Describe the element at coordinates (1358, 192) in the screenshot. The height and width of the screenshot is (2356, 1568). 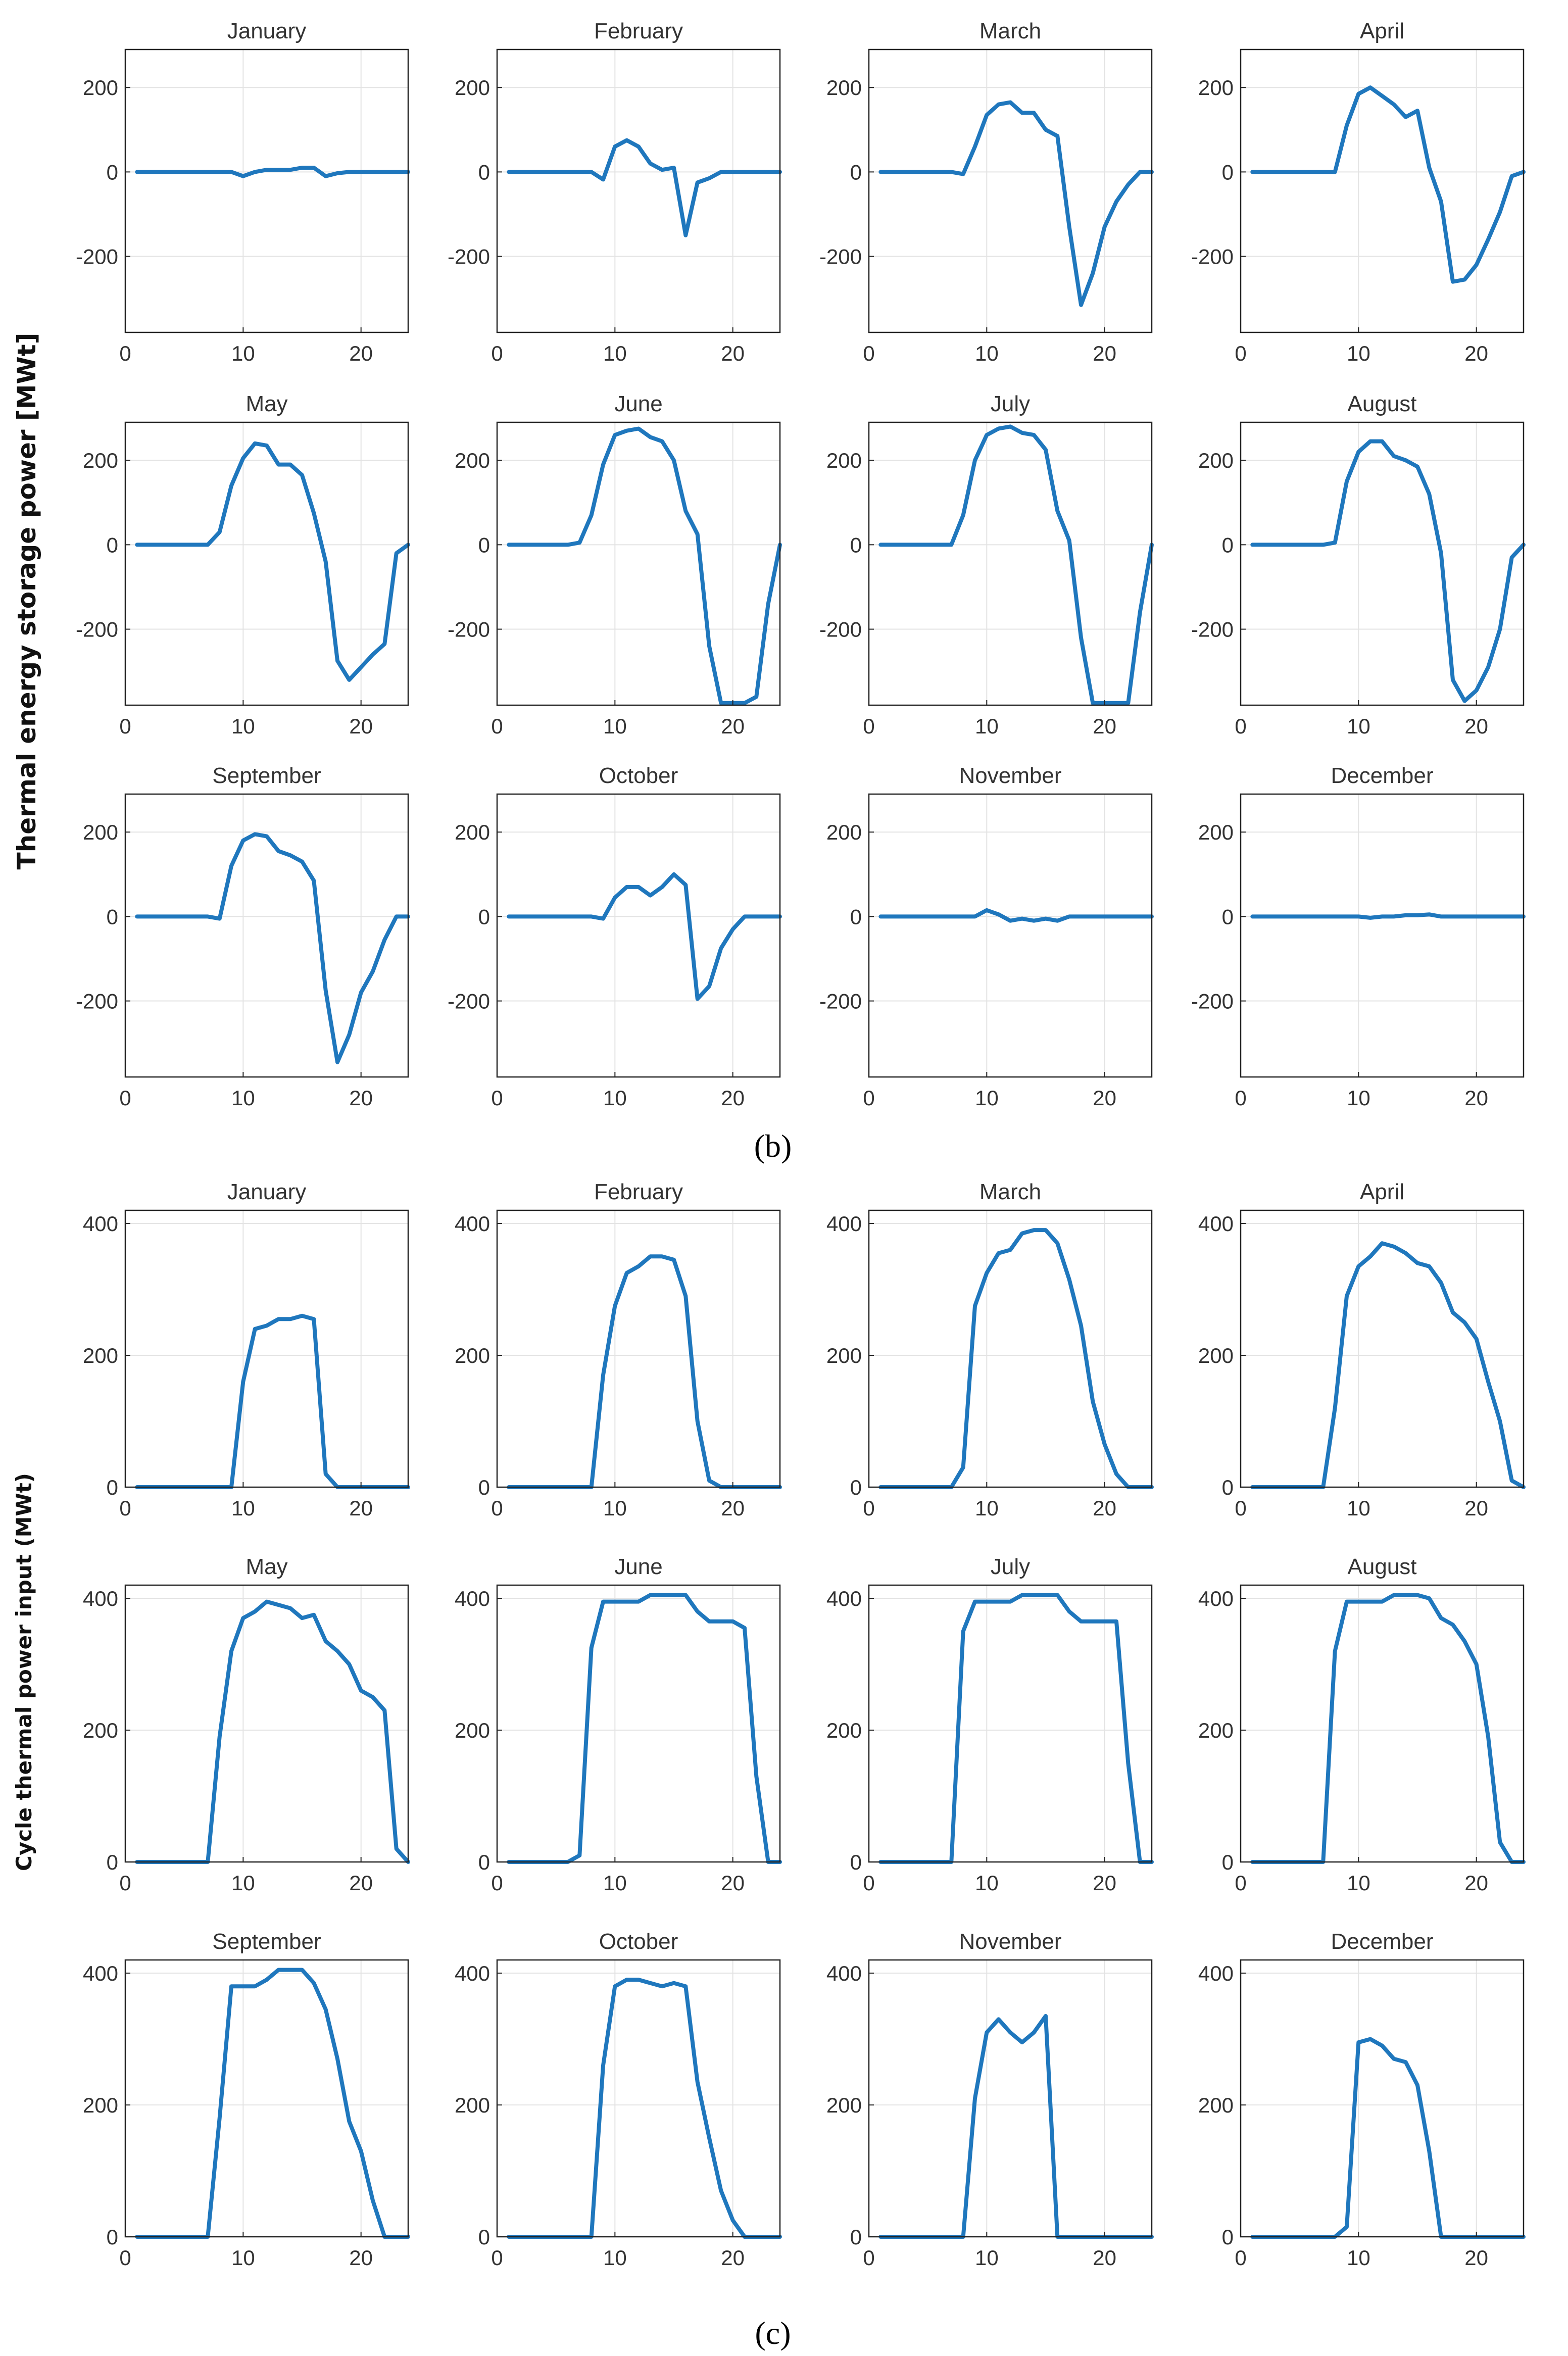
I see `panel-b-subplot-april: 0 10 20 -200 0 200 April` at that location.